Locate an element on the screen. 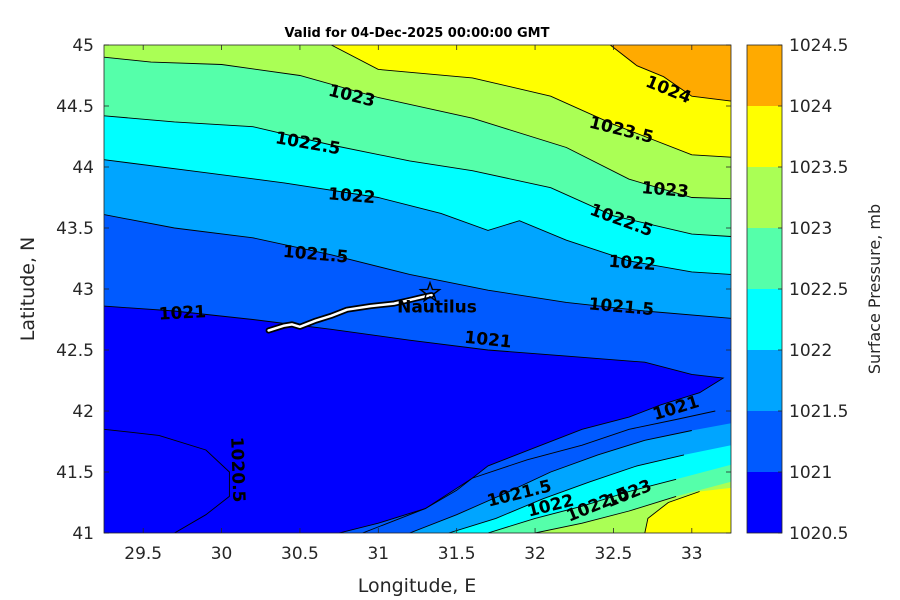  contour-line-1021.5 is located at coordinates (417, 266).